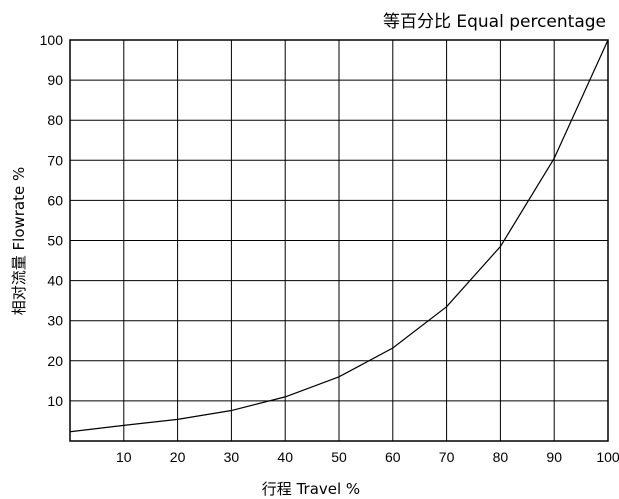  I want to click on x-tick-label: 20, so click(178, 457).